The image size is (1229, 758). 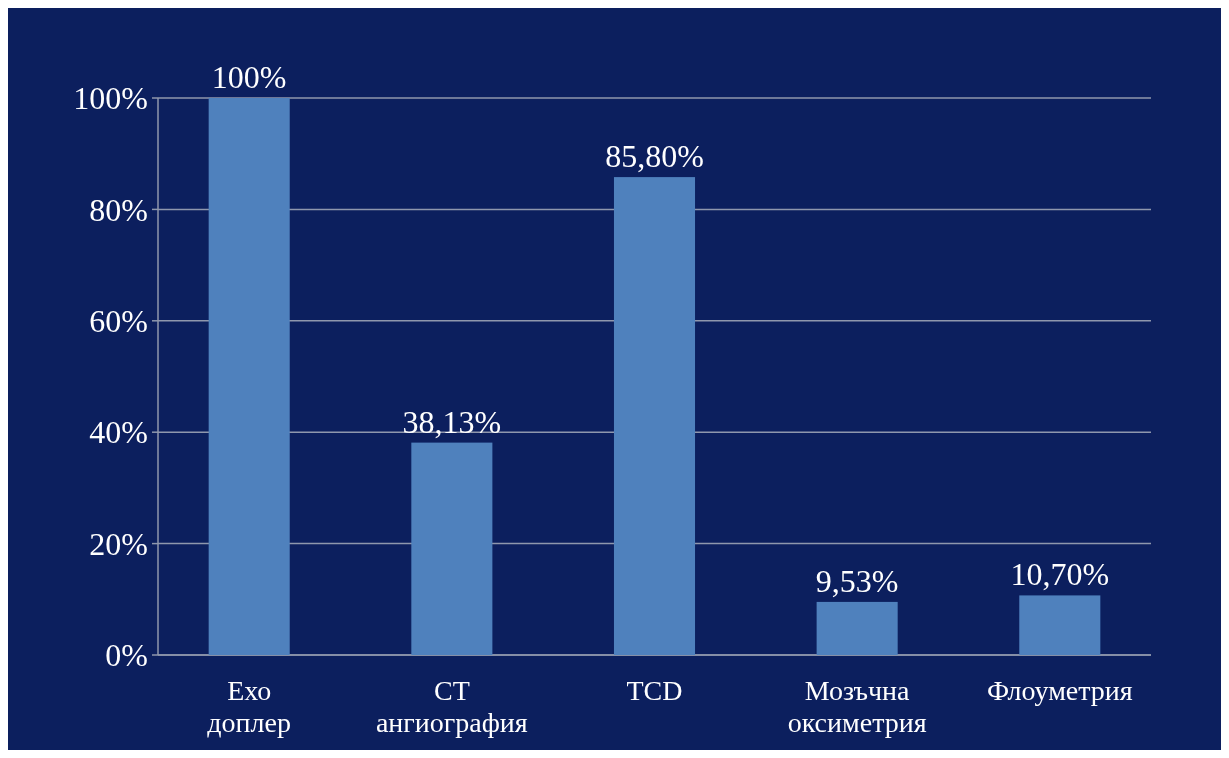 I want to click on data-label: 85,80%, so click(x=654, y=156).